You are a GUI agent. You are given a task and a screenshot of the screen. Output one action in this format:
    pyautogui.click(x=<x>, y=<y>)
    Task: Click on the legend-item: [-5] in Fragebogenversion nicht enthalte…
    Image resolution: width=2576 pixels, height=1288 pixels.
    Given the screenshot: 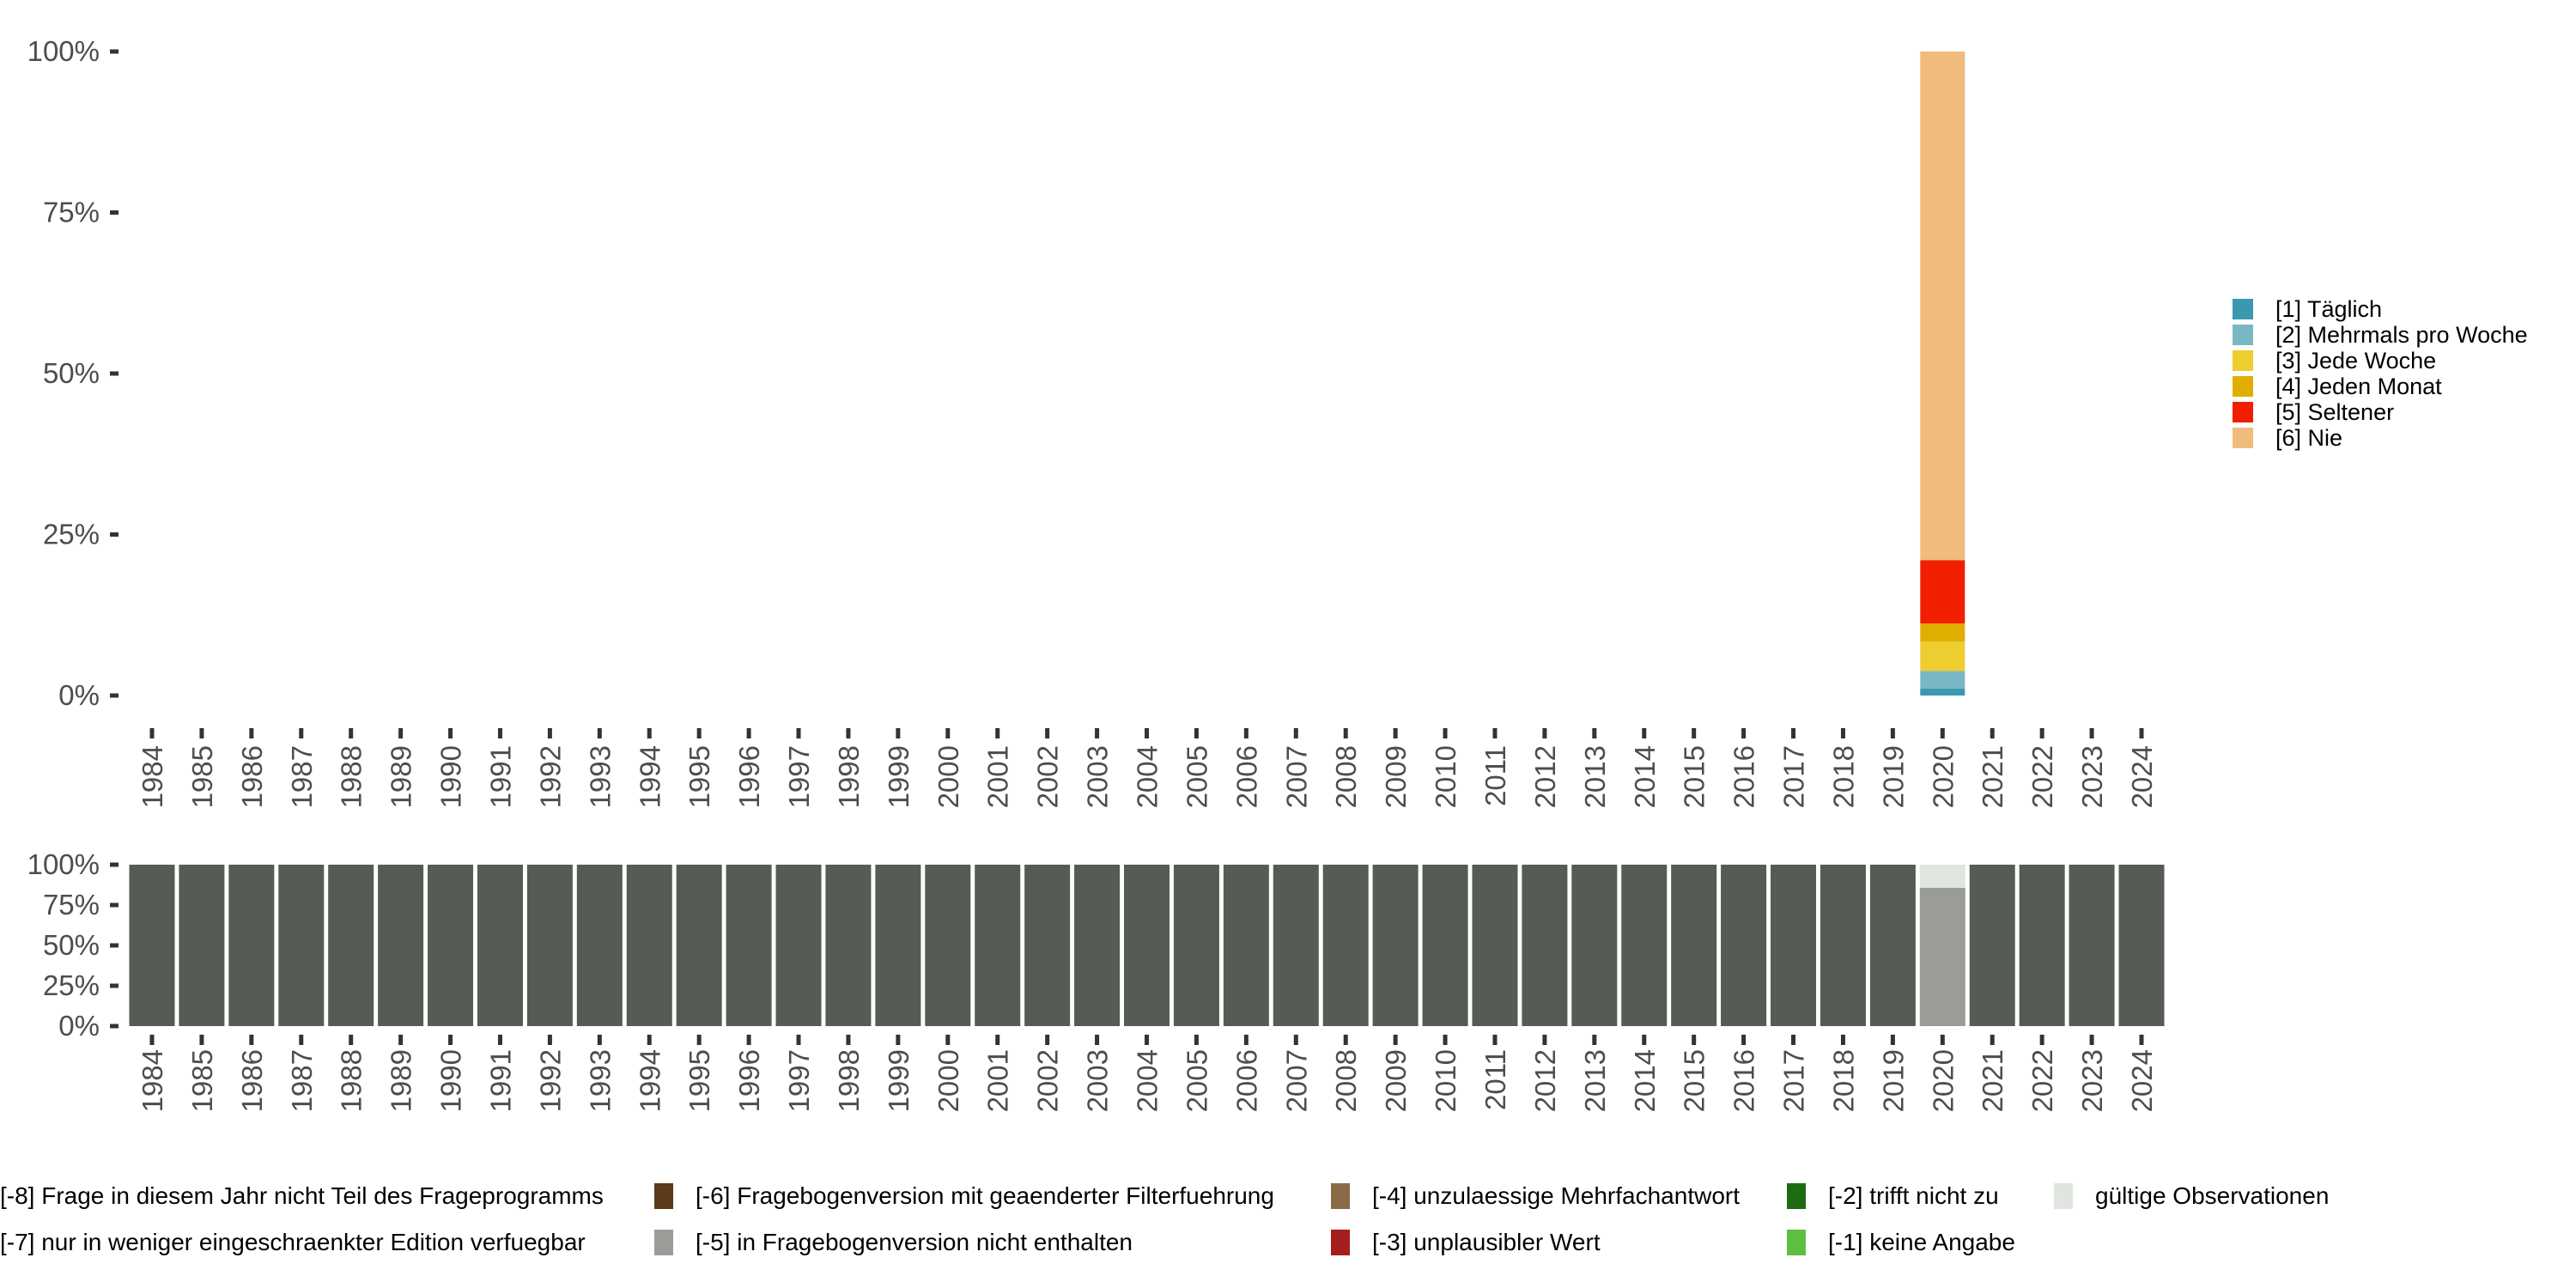 What is the action you would take?
    pyautogui.click(x=893, y=1243)
    